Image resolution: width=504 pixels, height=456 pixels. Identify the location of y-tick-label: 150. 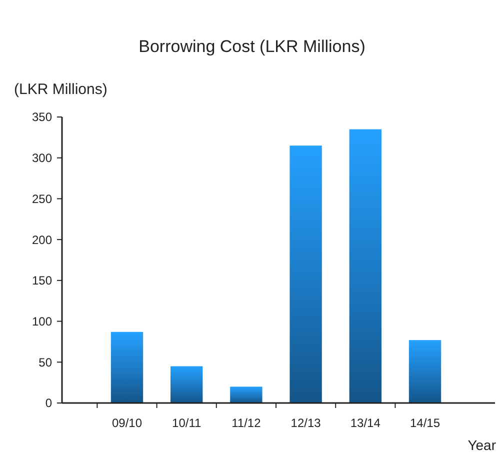
(42, 281).